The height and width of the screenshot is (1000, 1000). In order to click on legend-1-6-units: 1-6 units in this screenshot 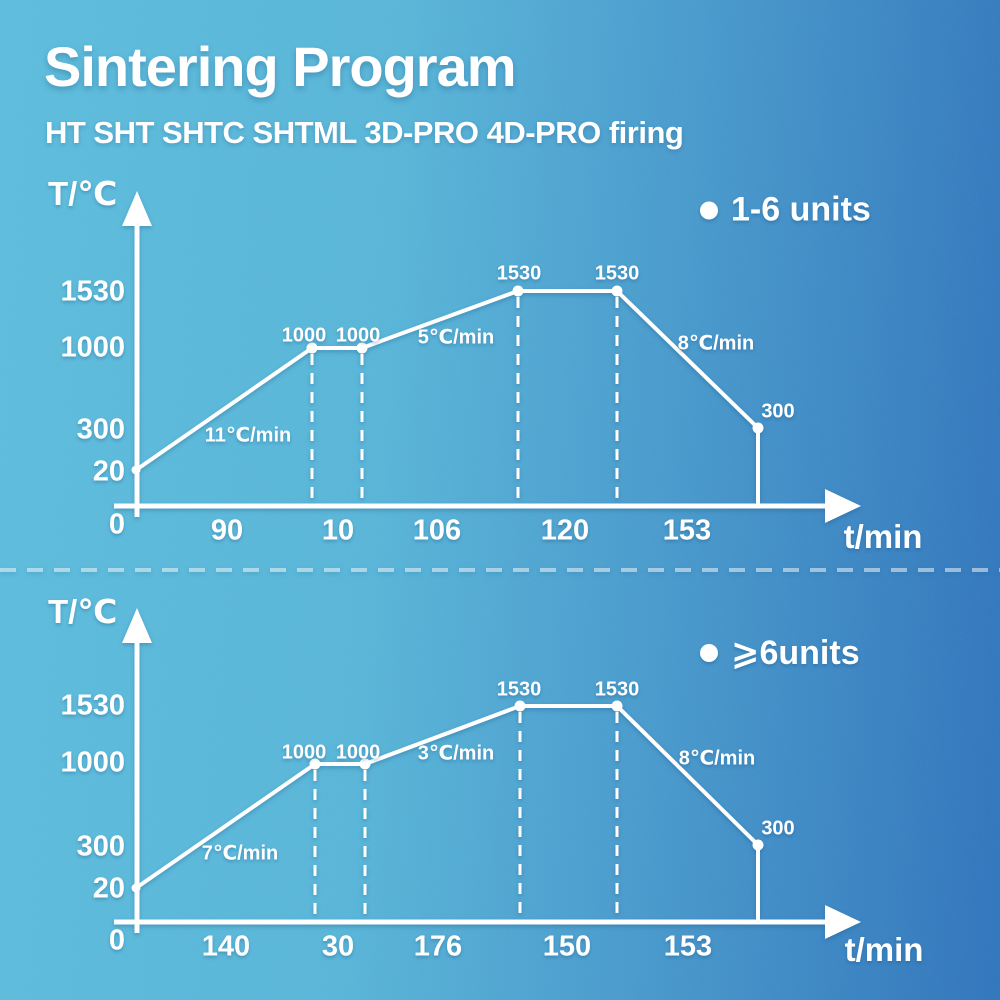, I will do `click(785, 210)`.